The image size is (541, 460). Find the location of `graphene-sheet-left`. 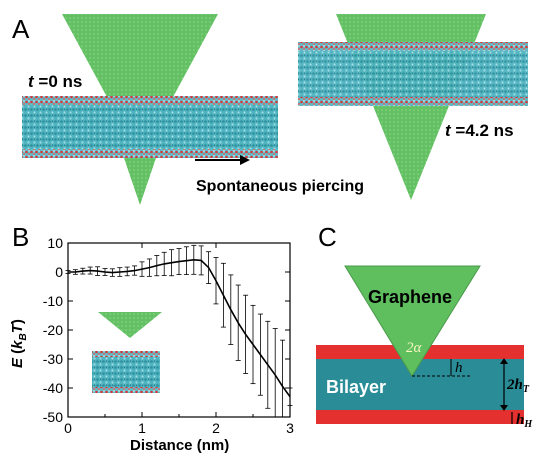

graphene-sheet-left is located at coordinates (140, 86).